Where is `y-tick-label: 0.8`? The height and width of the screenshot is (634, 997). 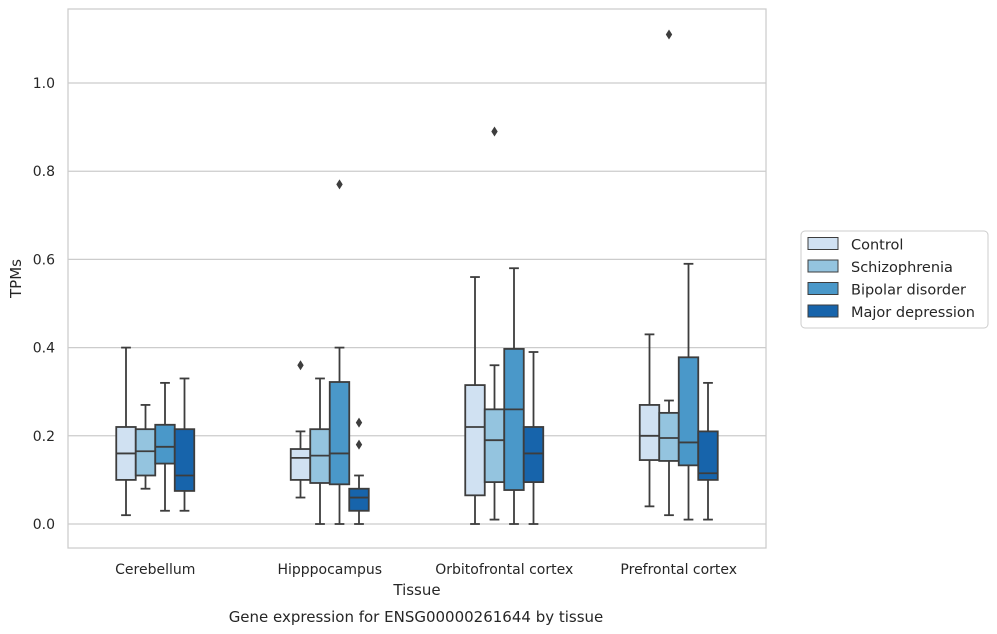 y-tick-label: 0.8 is located at coordinates (44, 172).